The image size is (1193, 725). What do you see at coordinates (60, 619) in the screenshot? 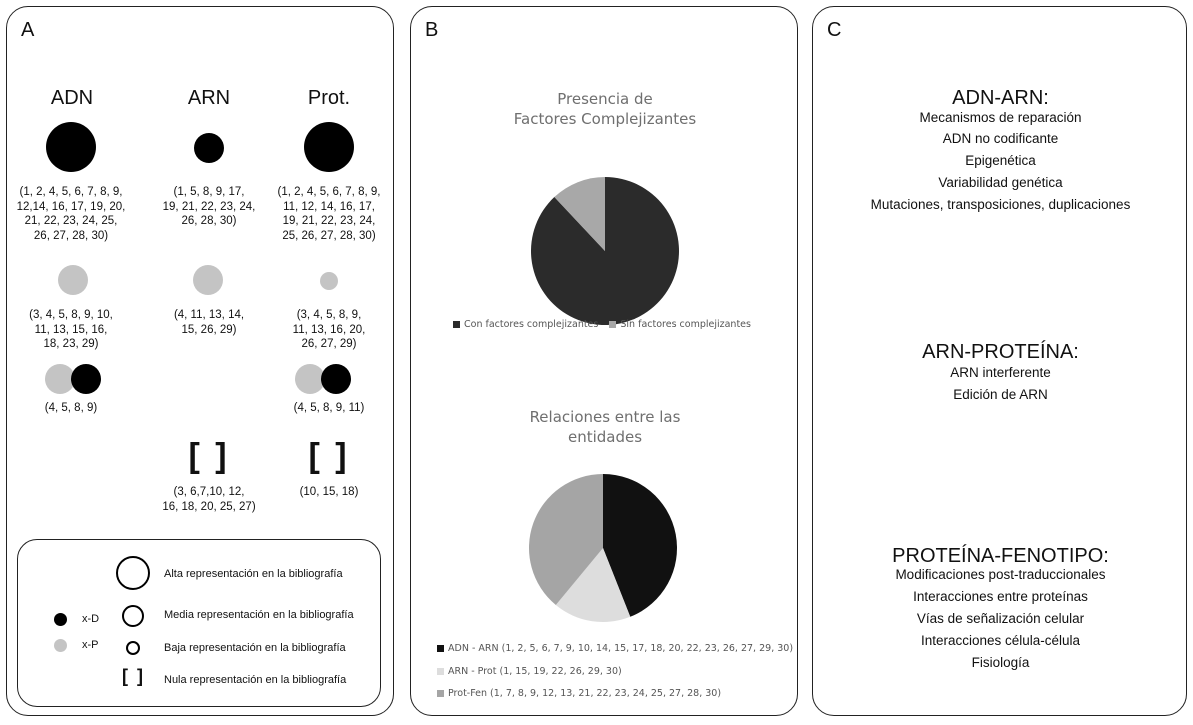
I see `legend-black-dot-icon` at bounding box center [60, 619].